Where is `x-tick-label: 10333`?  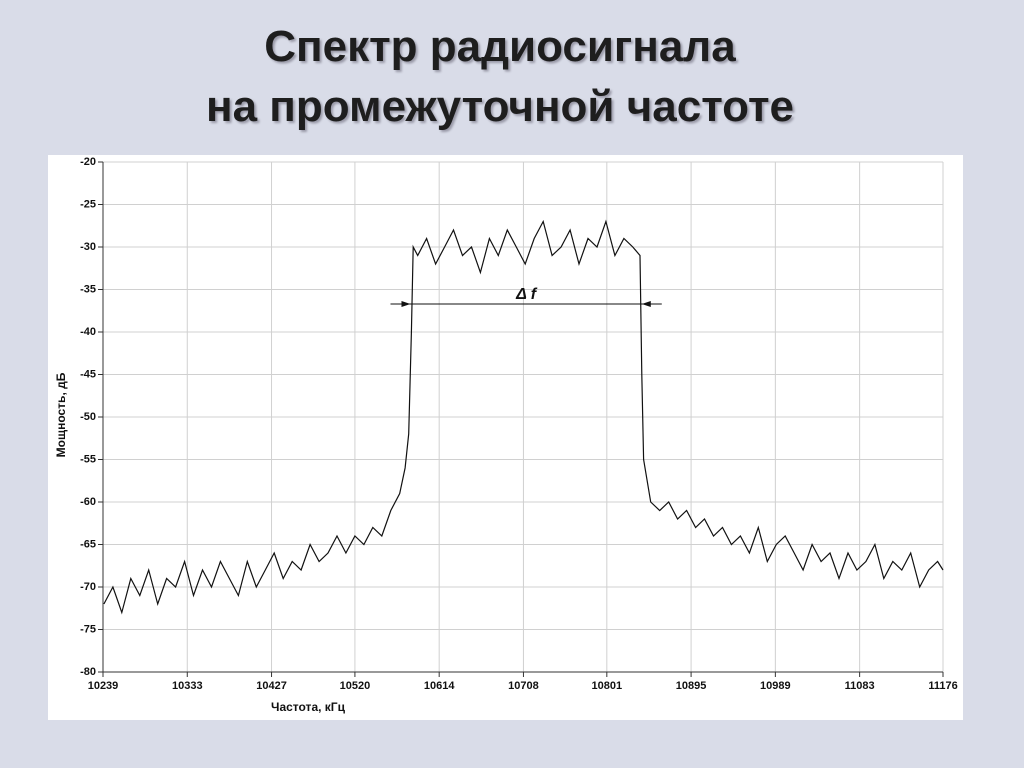
x-tick-label: 10333 is located at coordinates (187, 686).